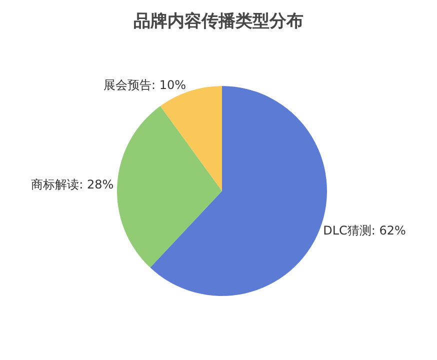 The height and width of the screenshot is (360, 437). Describe the element at coordinates (219, 21) in the screenshot. I see `chart-title: 品牌内容传播类型分布` at that location.